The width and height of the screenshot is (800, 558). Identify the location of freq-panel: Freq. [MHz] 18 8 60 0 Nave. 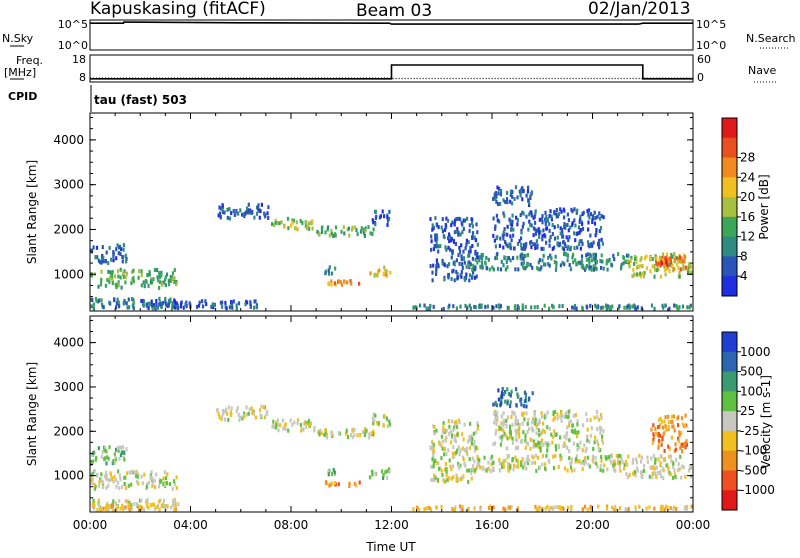
(390, 68).